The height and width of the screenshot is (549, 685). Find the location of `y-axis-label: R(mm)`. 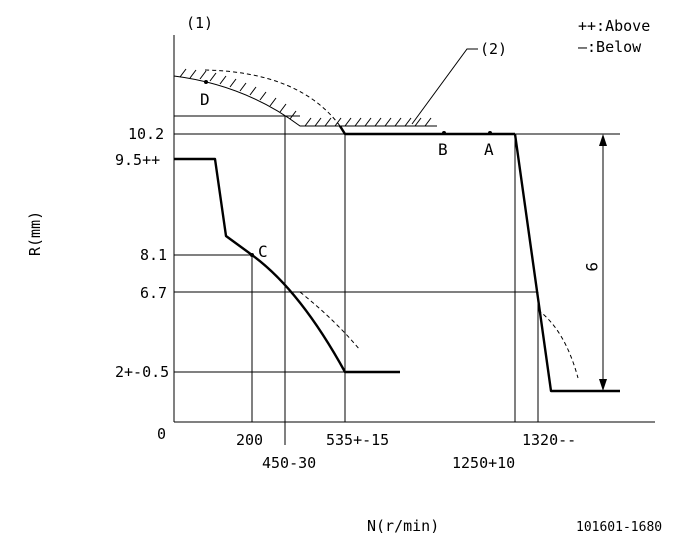

y-axis-label: R(mm) is located at coordinates (35, 233).